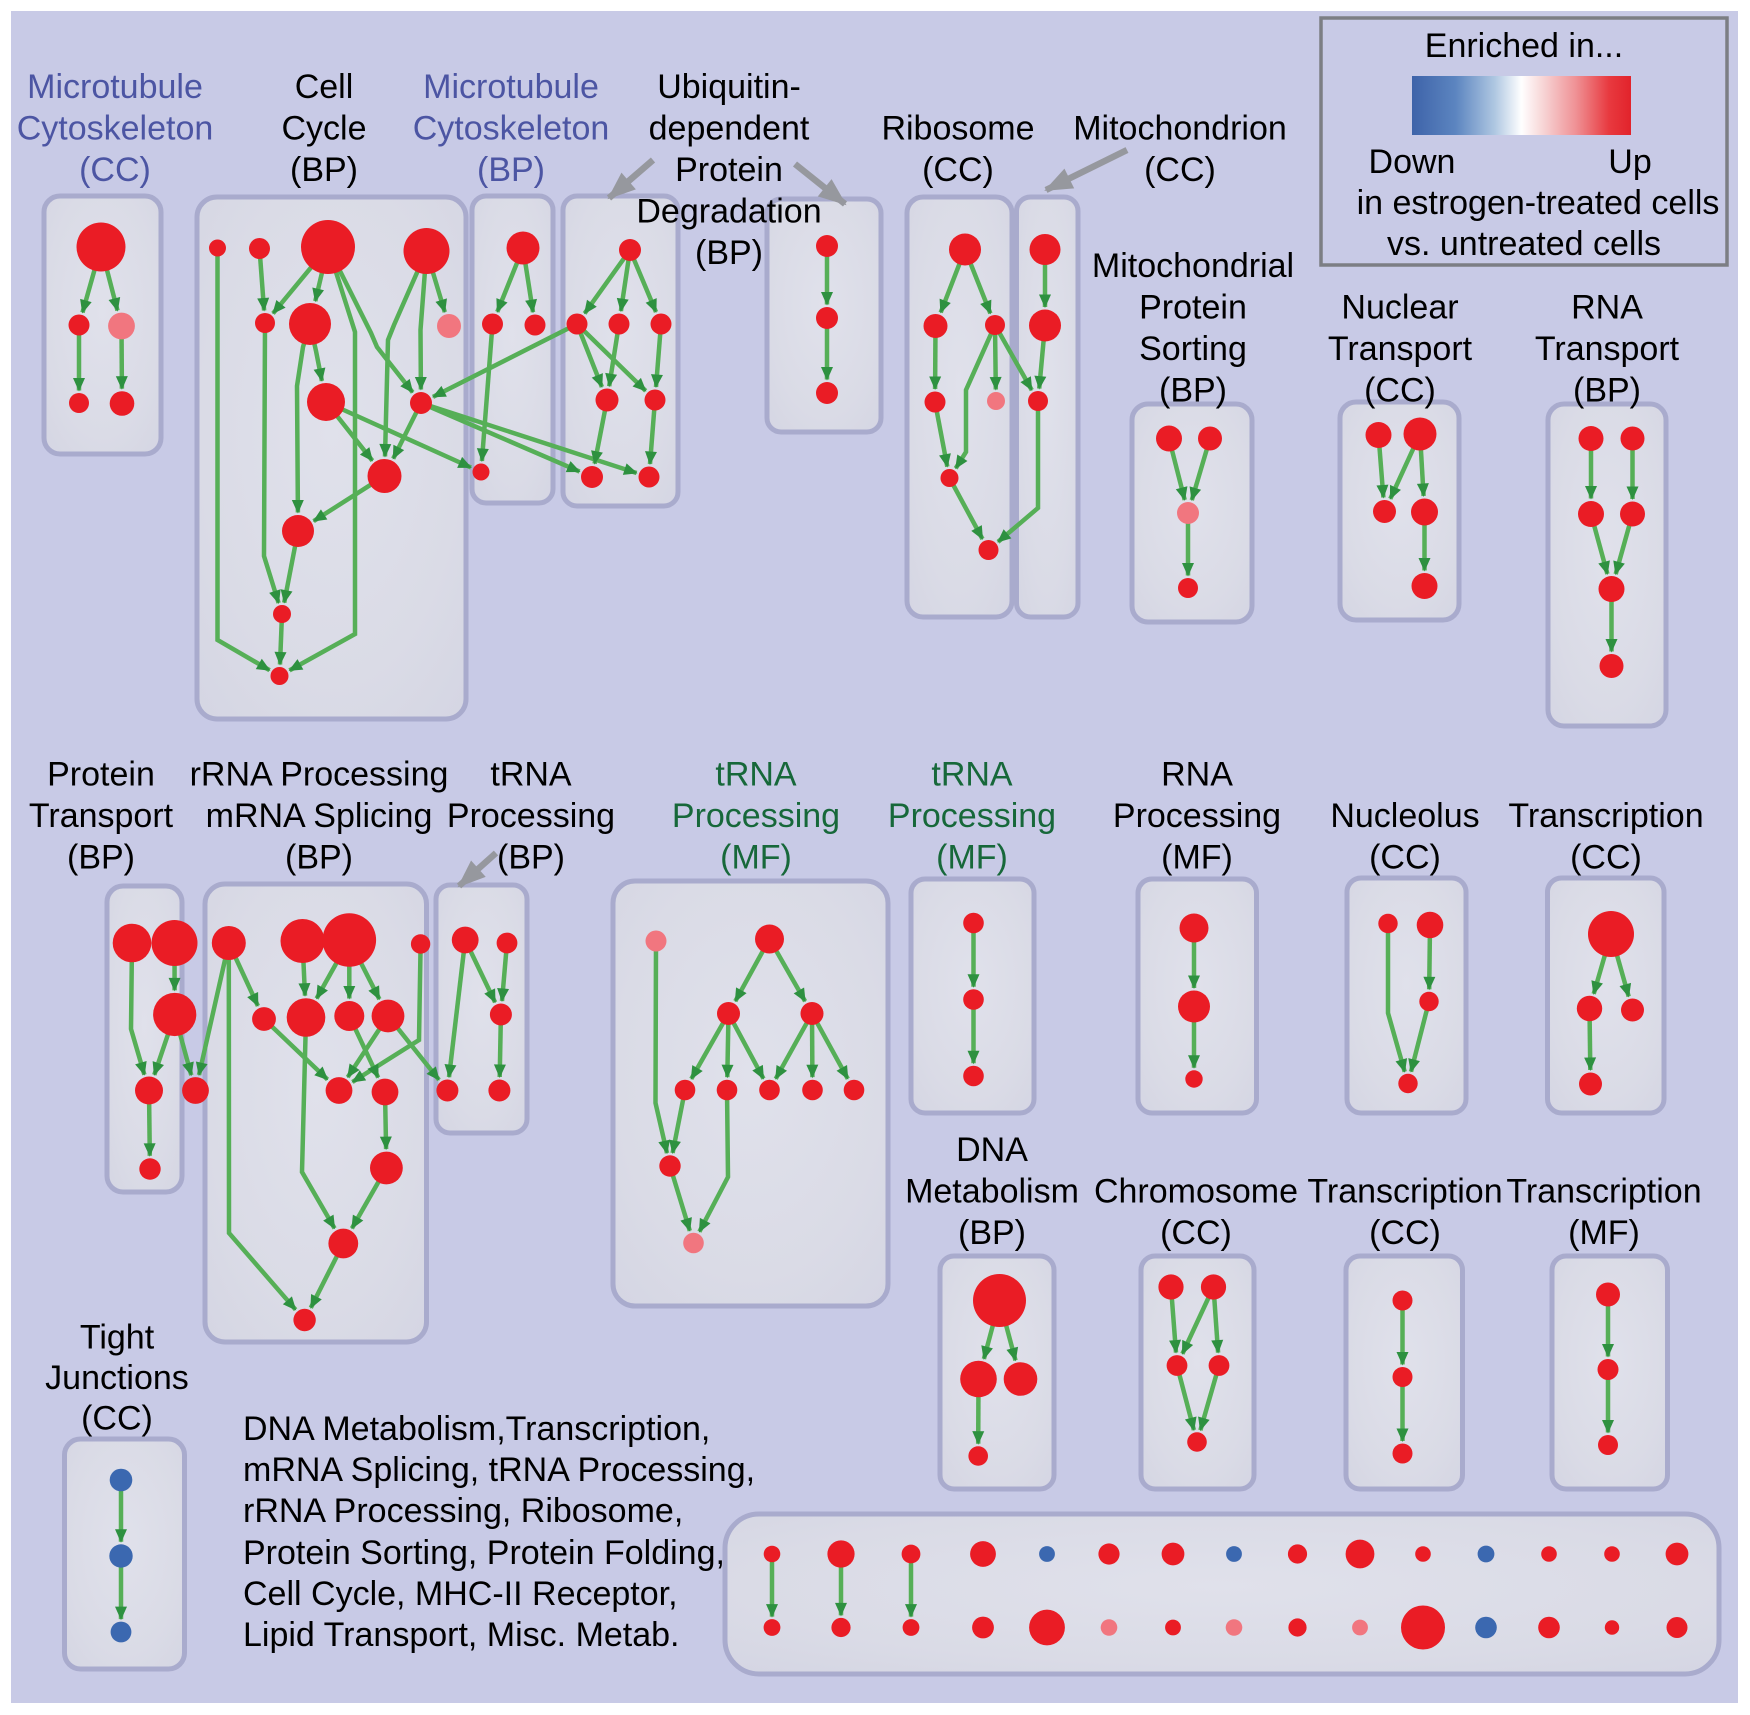 The image size is (1750, 1715). What do you see at coordinates (323, 129) in the screenshot?
I see `svg-text: Cycle` at bounding box center [323, 129].